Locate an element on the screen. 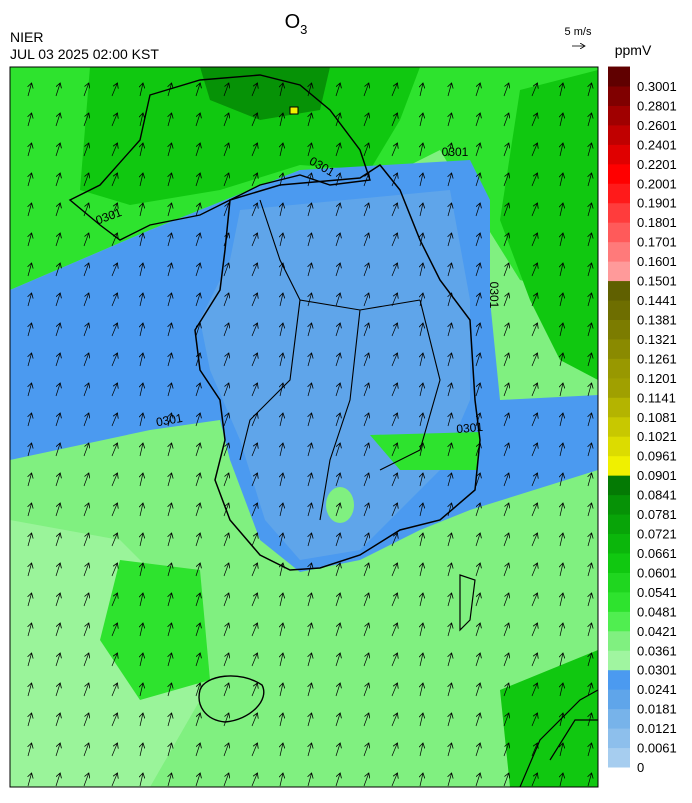  field-east is located at coordinates (549, 225).